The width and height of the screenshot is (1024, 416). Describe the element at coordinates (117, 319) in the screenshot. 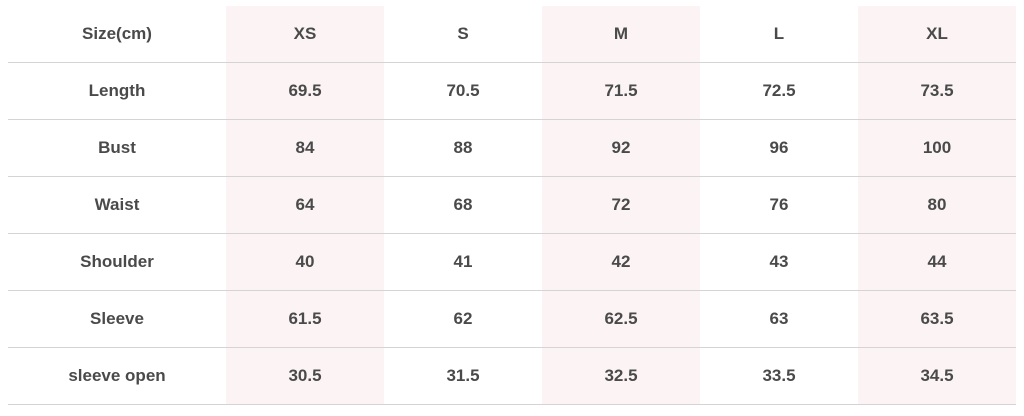

I see `row-label: Sleeve` at that location.